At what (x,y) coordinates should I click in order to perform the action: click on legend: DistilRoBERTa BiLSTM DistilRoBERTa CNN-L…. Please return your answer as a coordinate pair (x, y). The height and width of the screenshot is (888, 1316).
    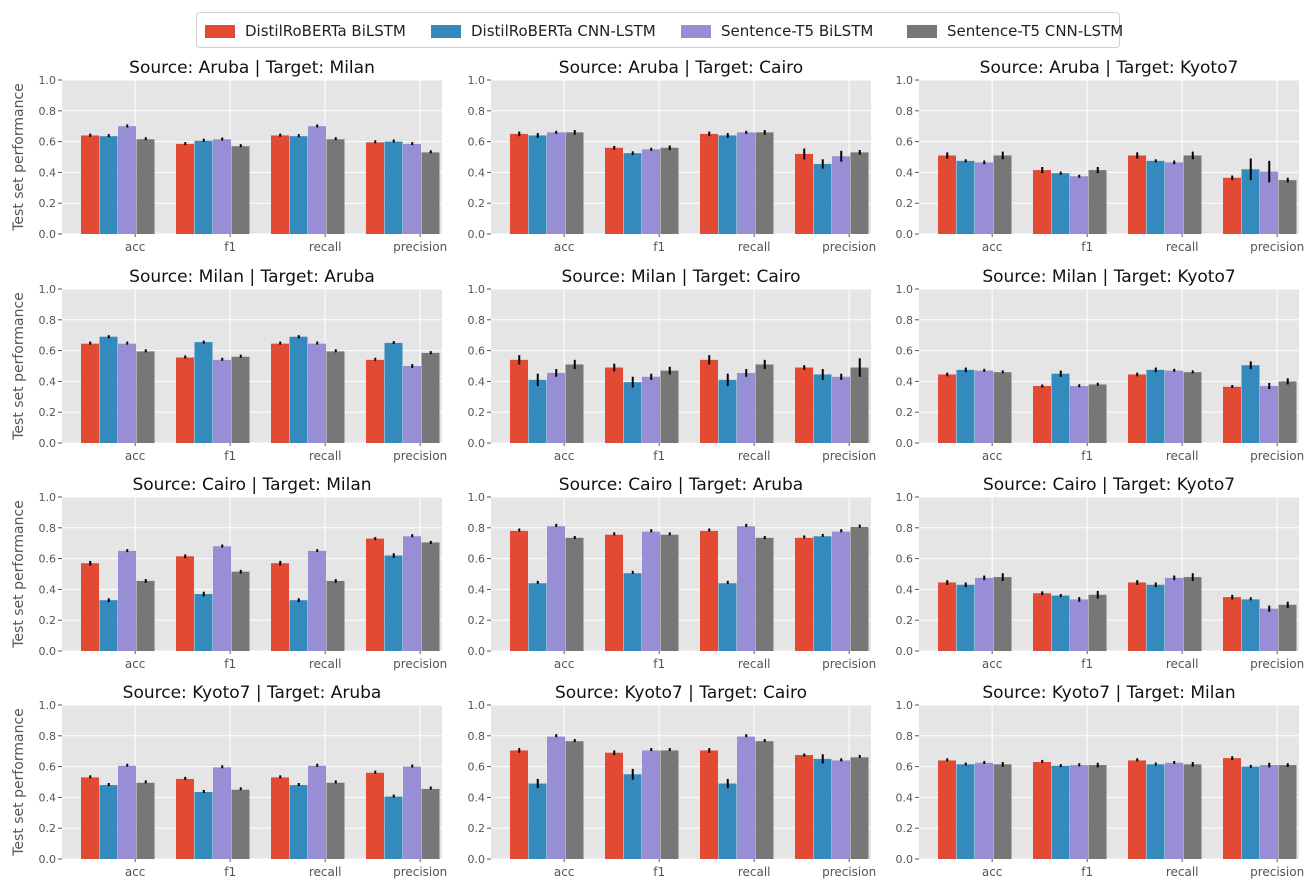
    Looking at the image, I should click on (660, 30).